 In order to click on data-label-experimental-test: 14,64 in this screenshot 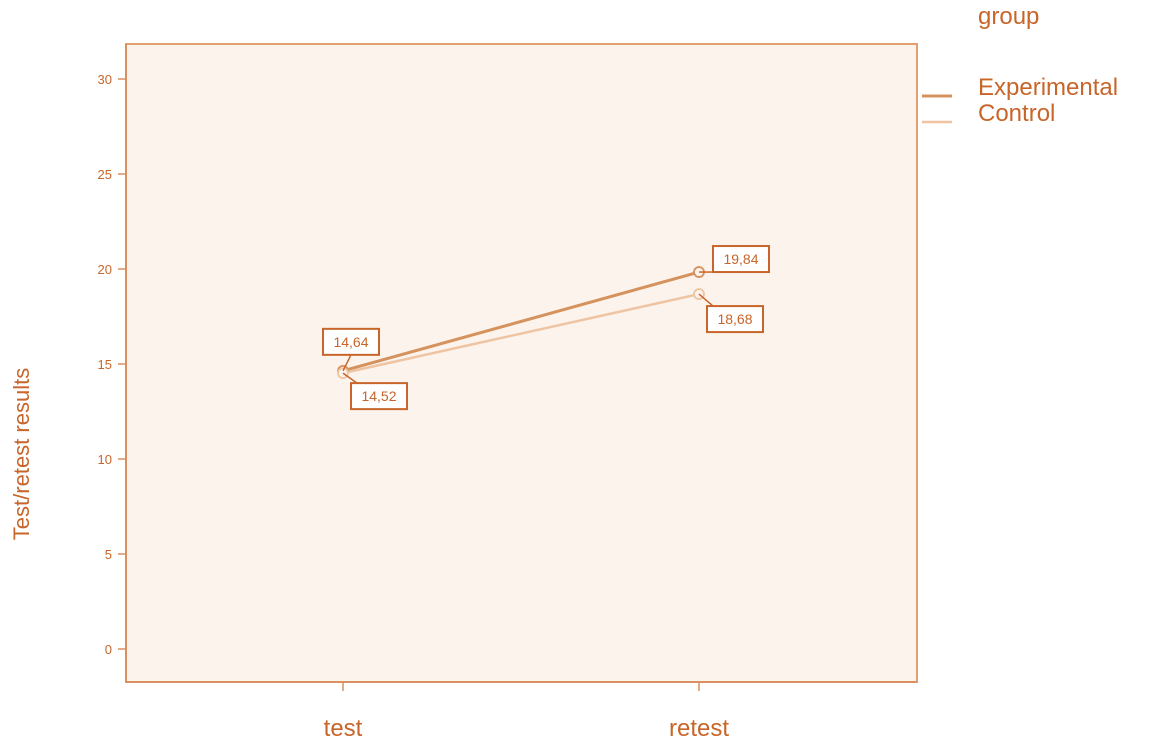, I will do `click(351, 349)`.